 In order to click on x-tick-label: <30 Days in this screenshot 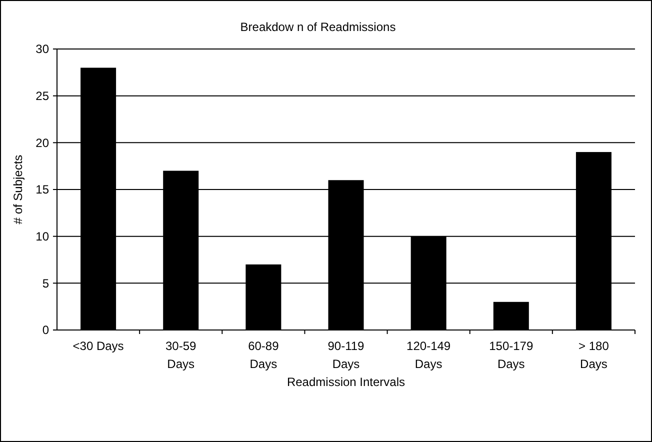, I will do `click(98, 346)`.